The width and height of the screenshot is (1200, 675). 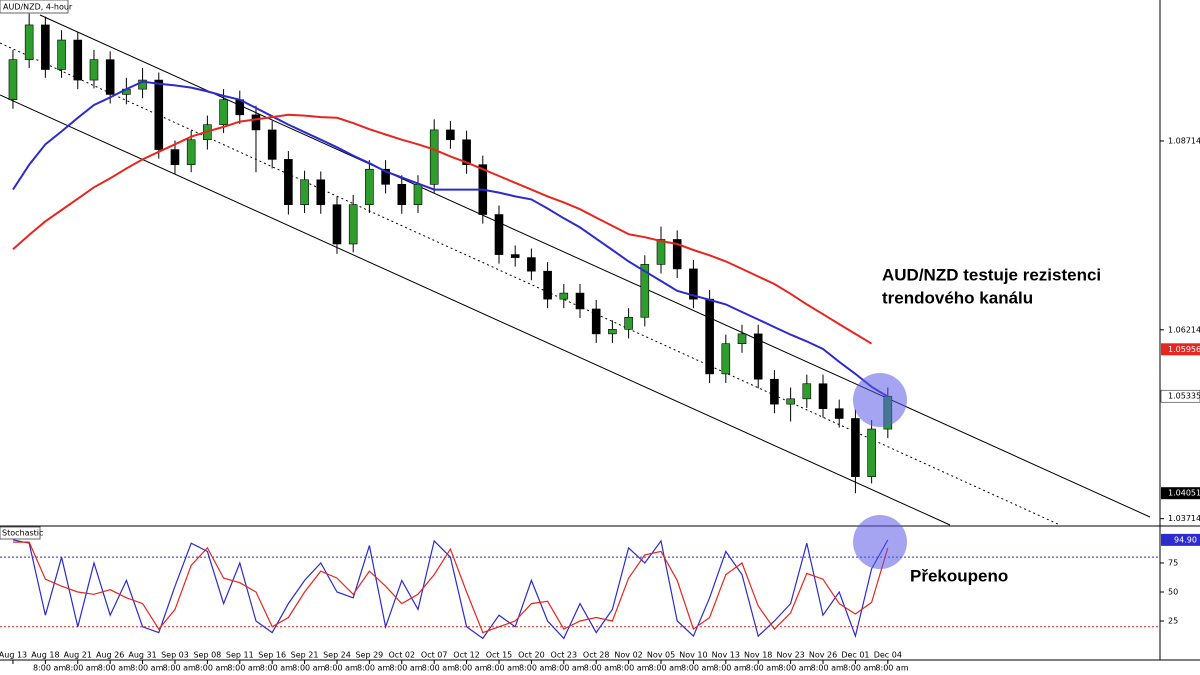 What do you see at coordinates (596, 655) in the screenshot?
I see `x-tick-label: Oct 28` at bounding box center [596, 655].